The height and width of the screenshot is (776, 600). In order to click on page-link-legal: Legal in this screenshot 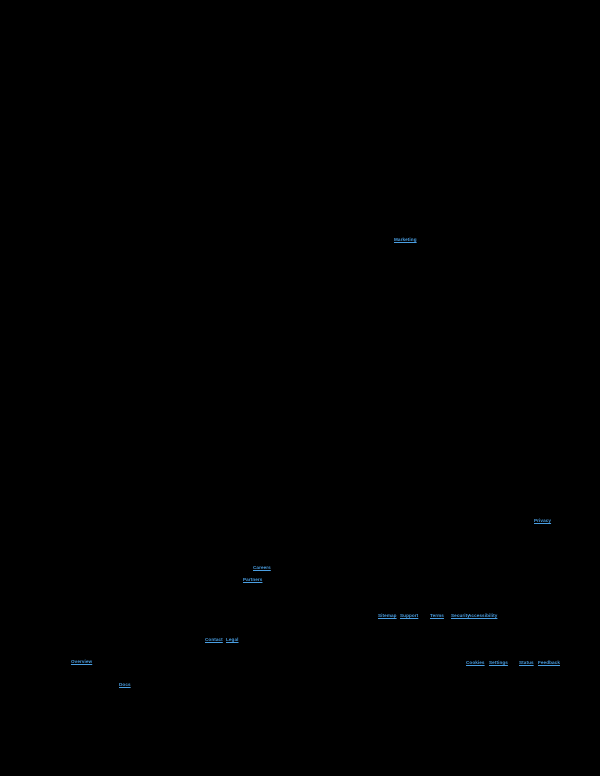, I will do `click(232, 639)`.